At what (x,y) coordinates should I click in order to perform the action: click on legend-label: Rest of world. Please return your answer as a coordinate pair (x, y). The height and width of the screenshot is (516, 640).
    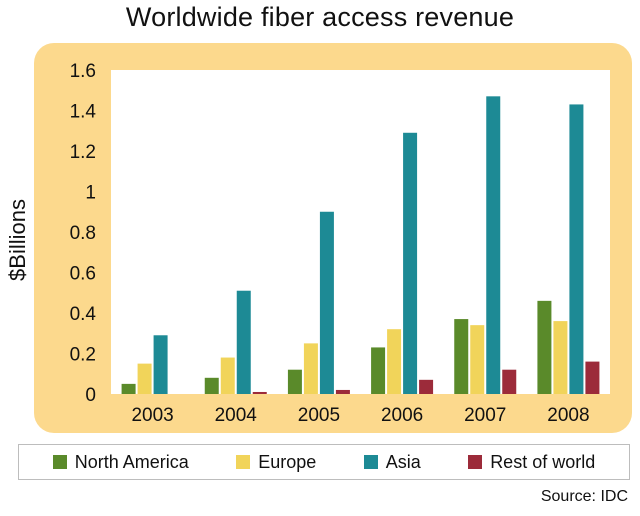
    Looking at the image, I should click on (543, 461).